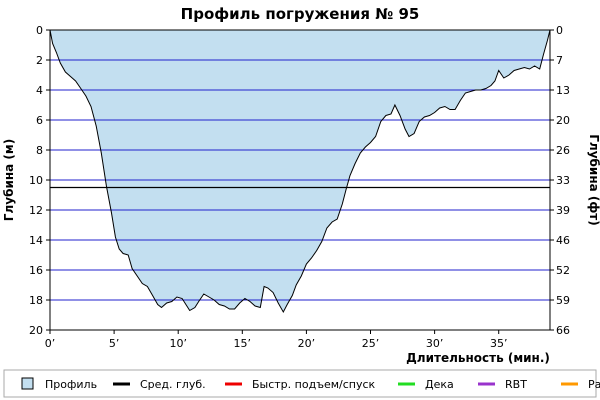 The height and width of the screenshot is (400, 600). I want to click on legend-label: Профиль, so click(71, 384).